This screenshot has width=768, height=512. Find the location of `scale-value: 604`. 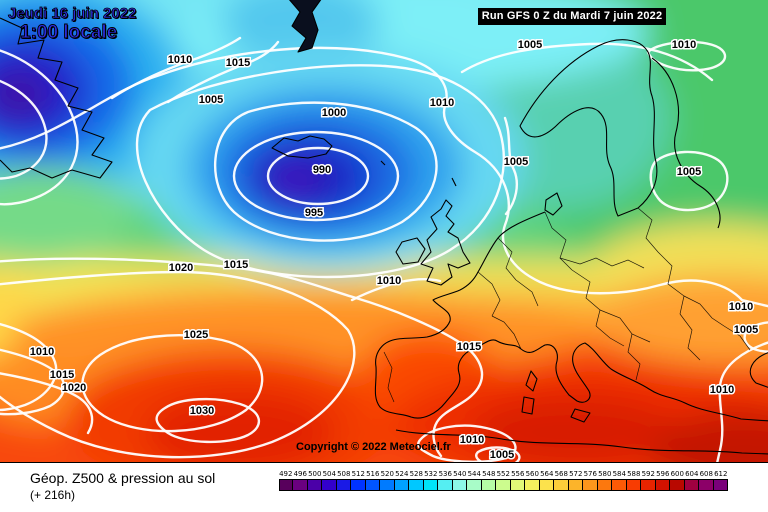

scale-value: 604 is located at coordinates (692, 474).